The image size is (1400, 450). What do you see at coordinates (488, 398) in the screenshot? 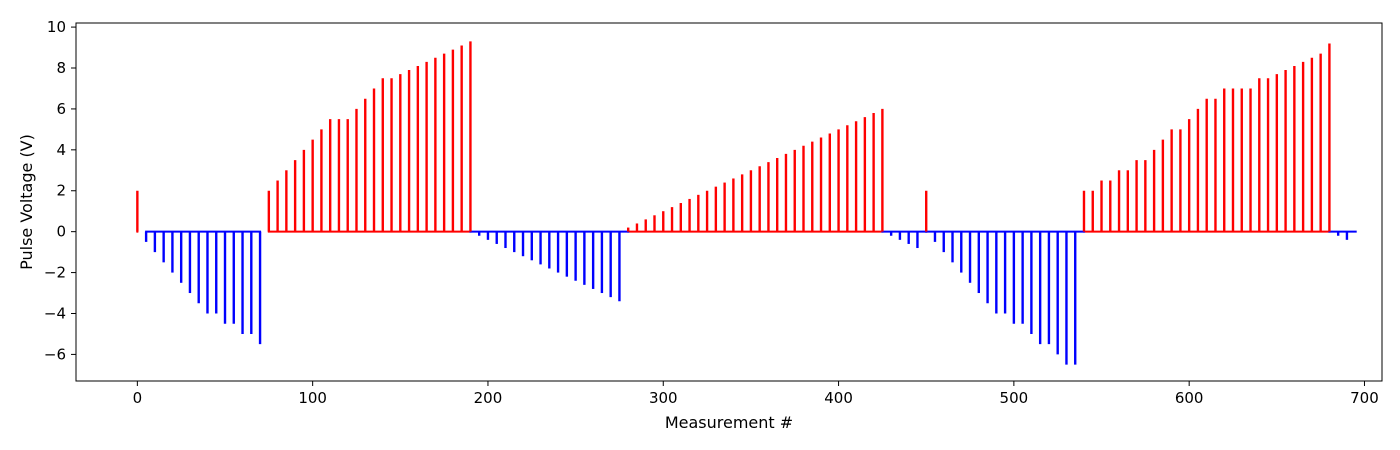
I see `x-tick-label: 200` at bounding box center [488, 398].